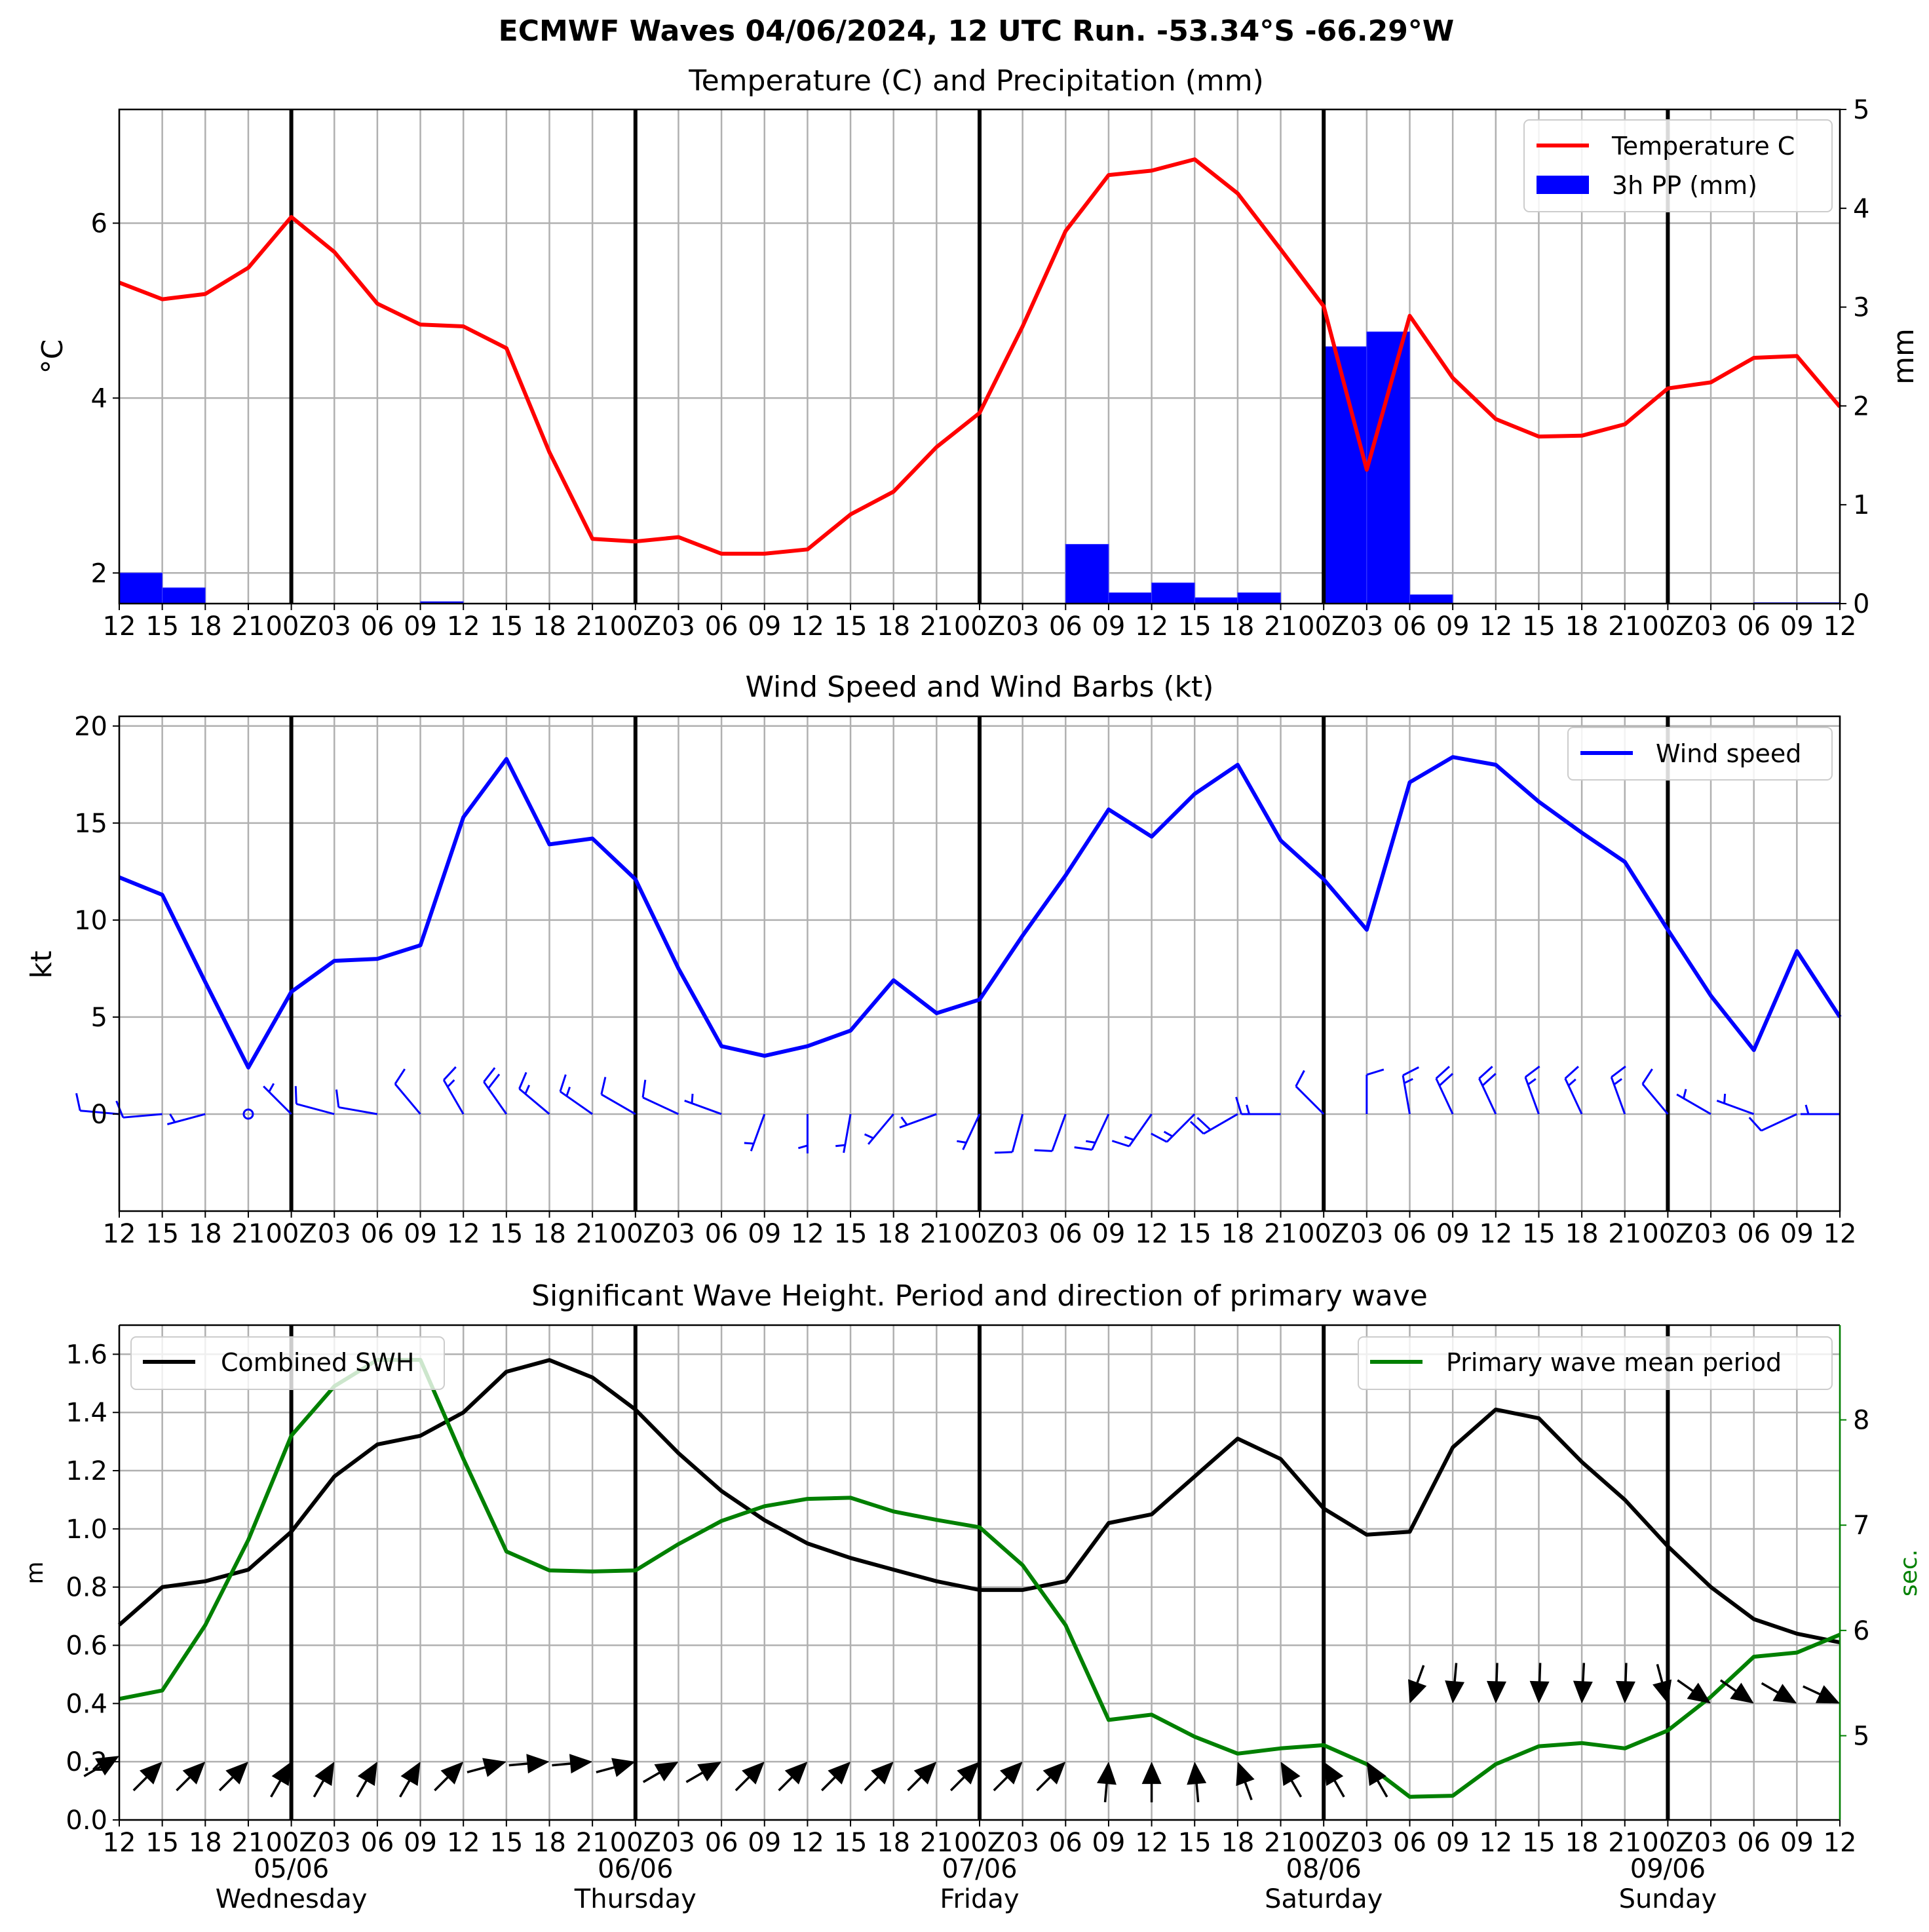  What do you see at coordinates (41, 965) in the screenshot?
I see `panel2-ylabel: kt` at bounding box center [41, 965].